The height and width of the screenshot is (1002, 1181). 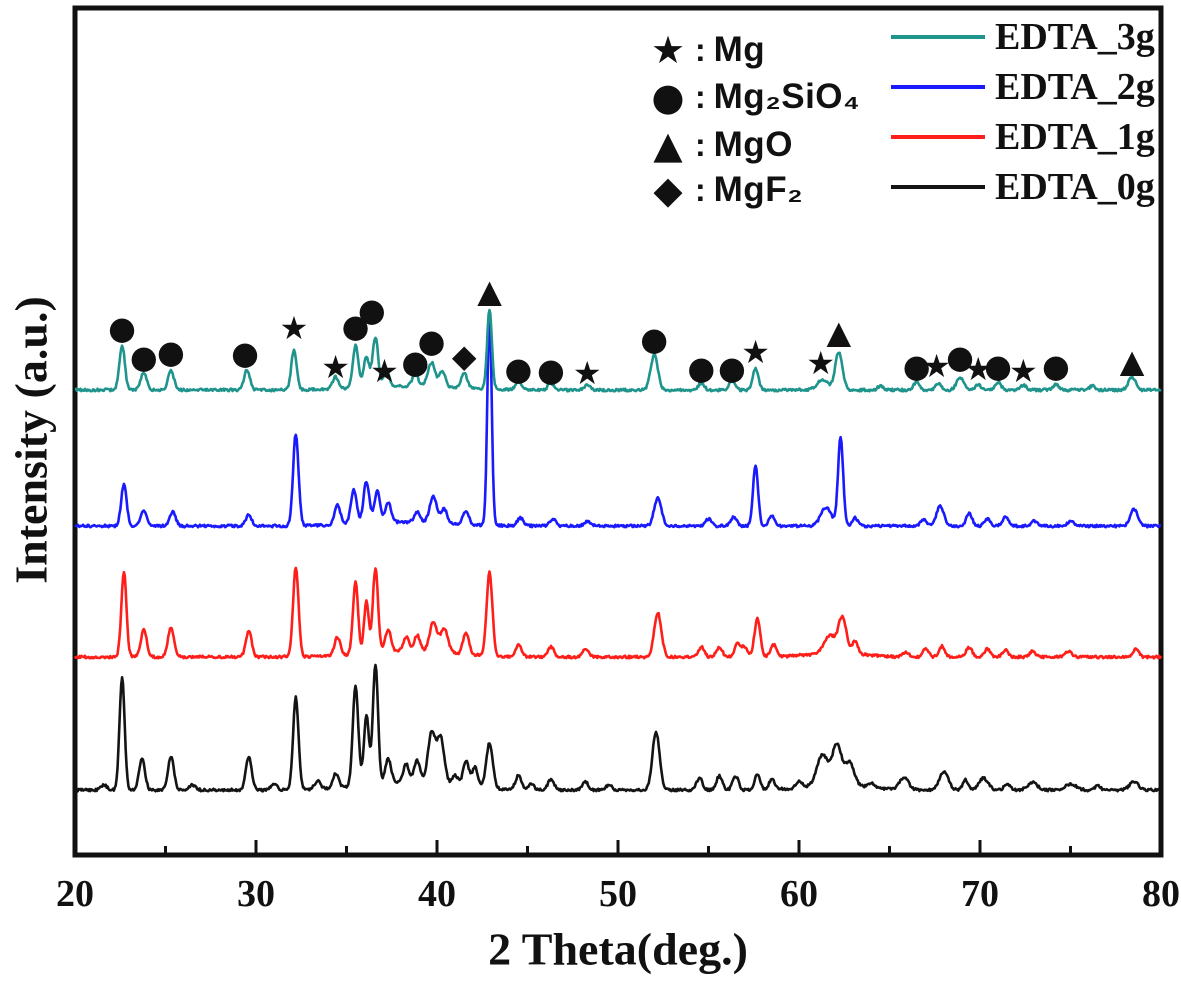 I want to click on x-axis-title: 2 Theta(deg.), so click(x=618, y=949).